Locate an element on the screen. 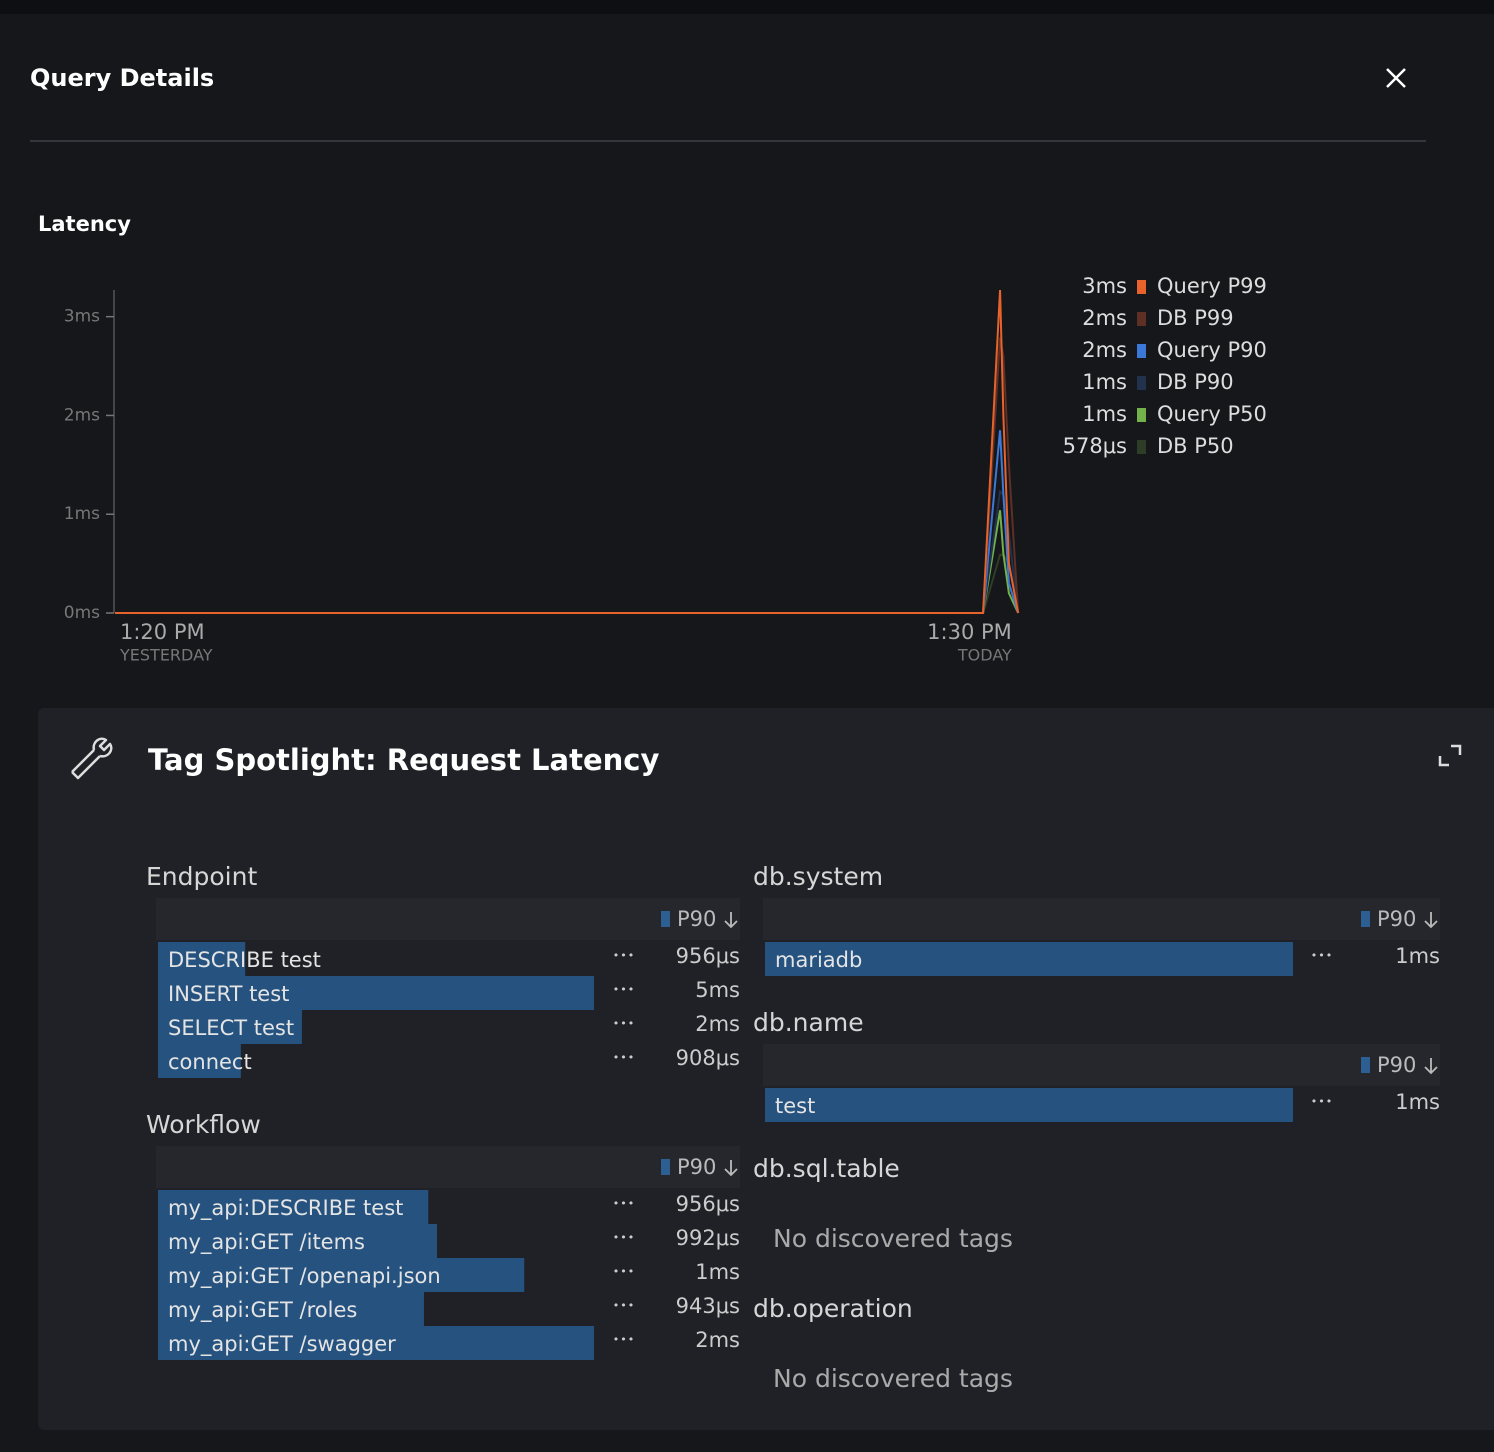 This screenshot has height=1452, width=1494. legend-label: DB P90 is located at coordinates (1195, 382).